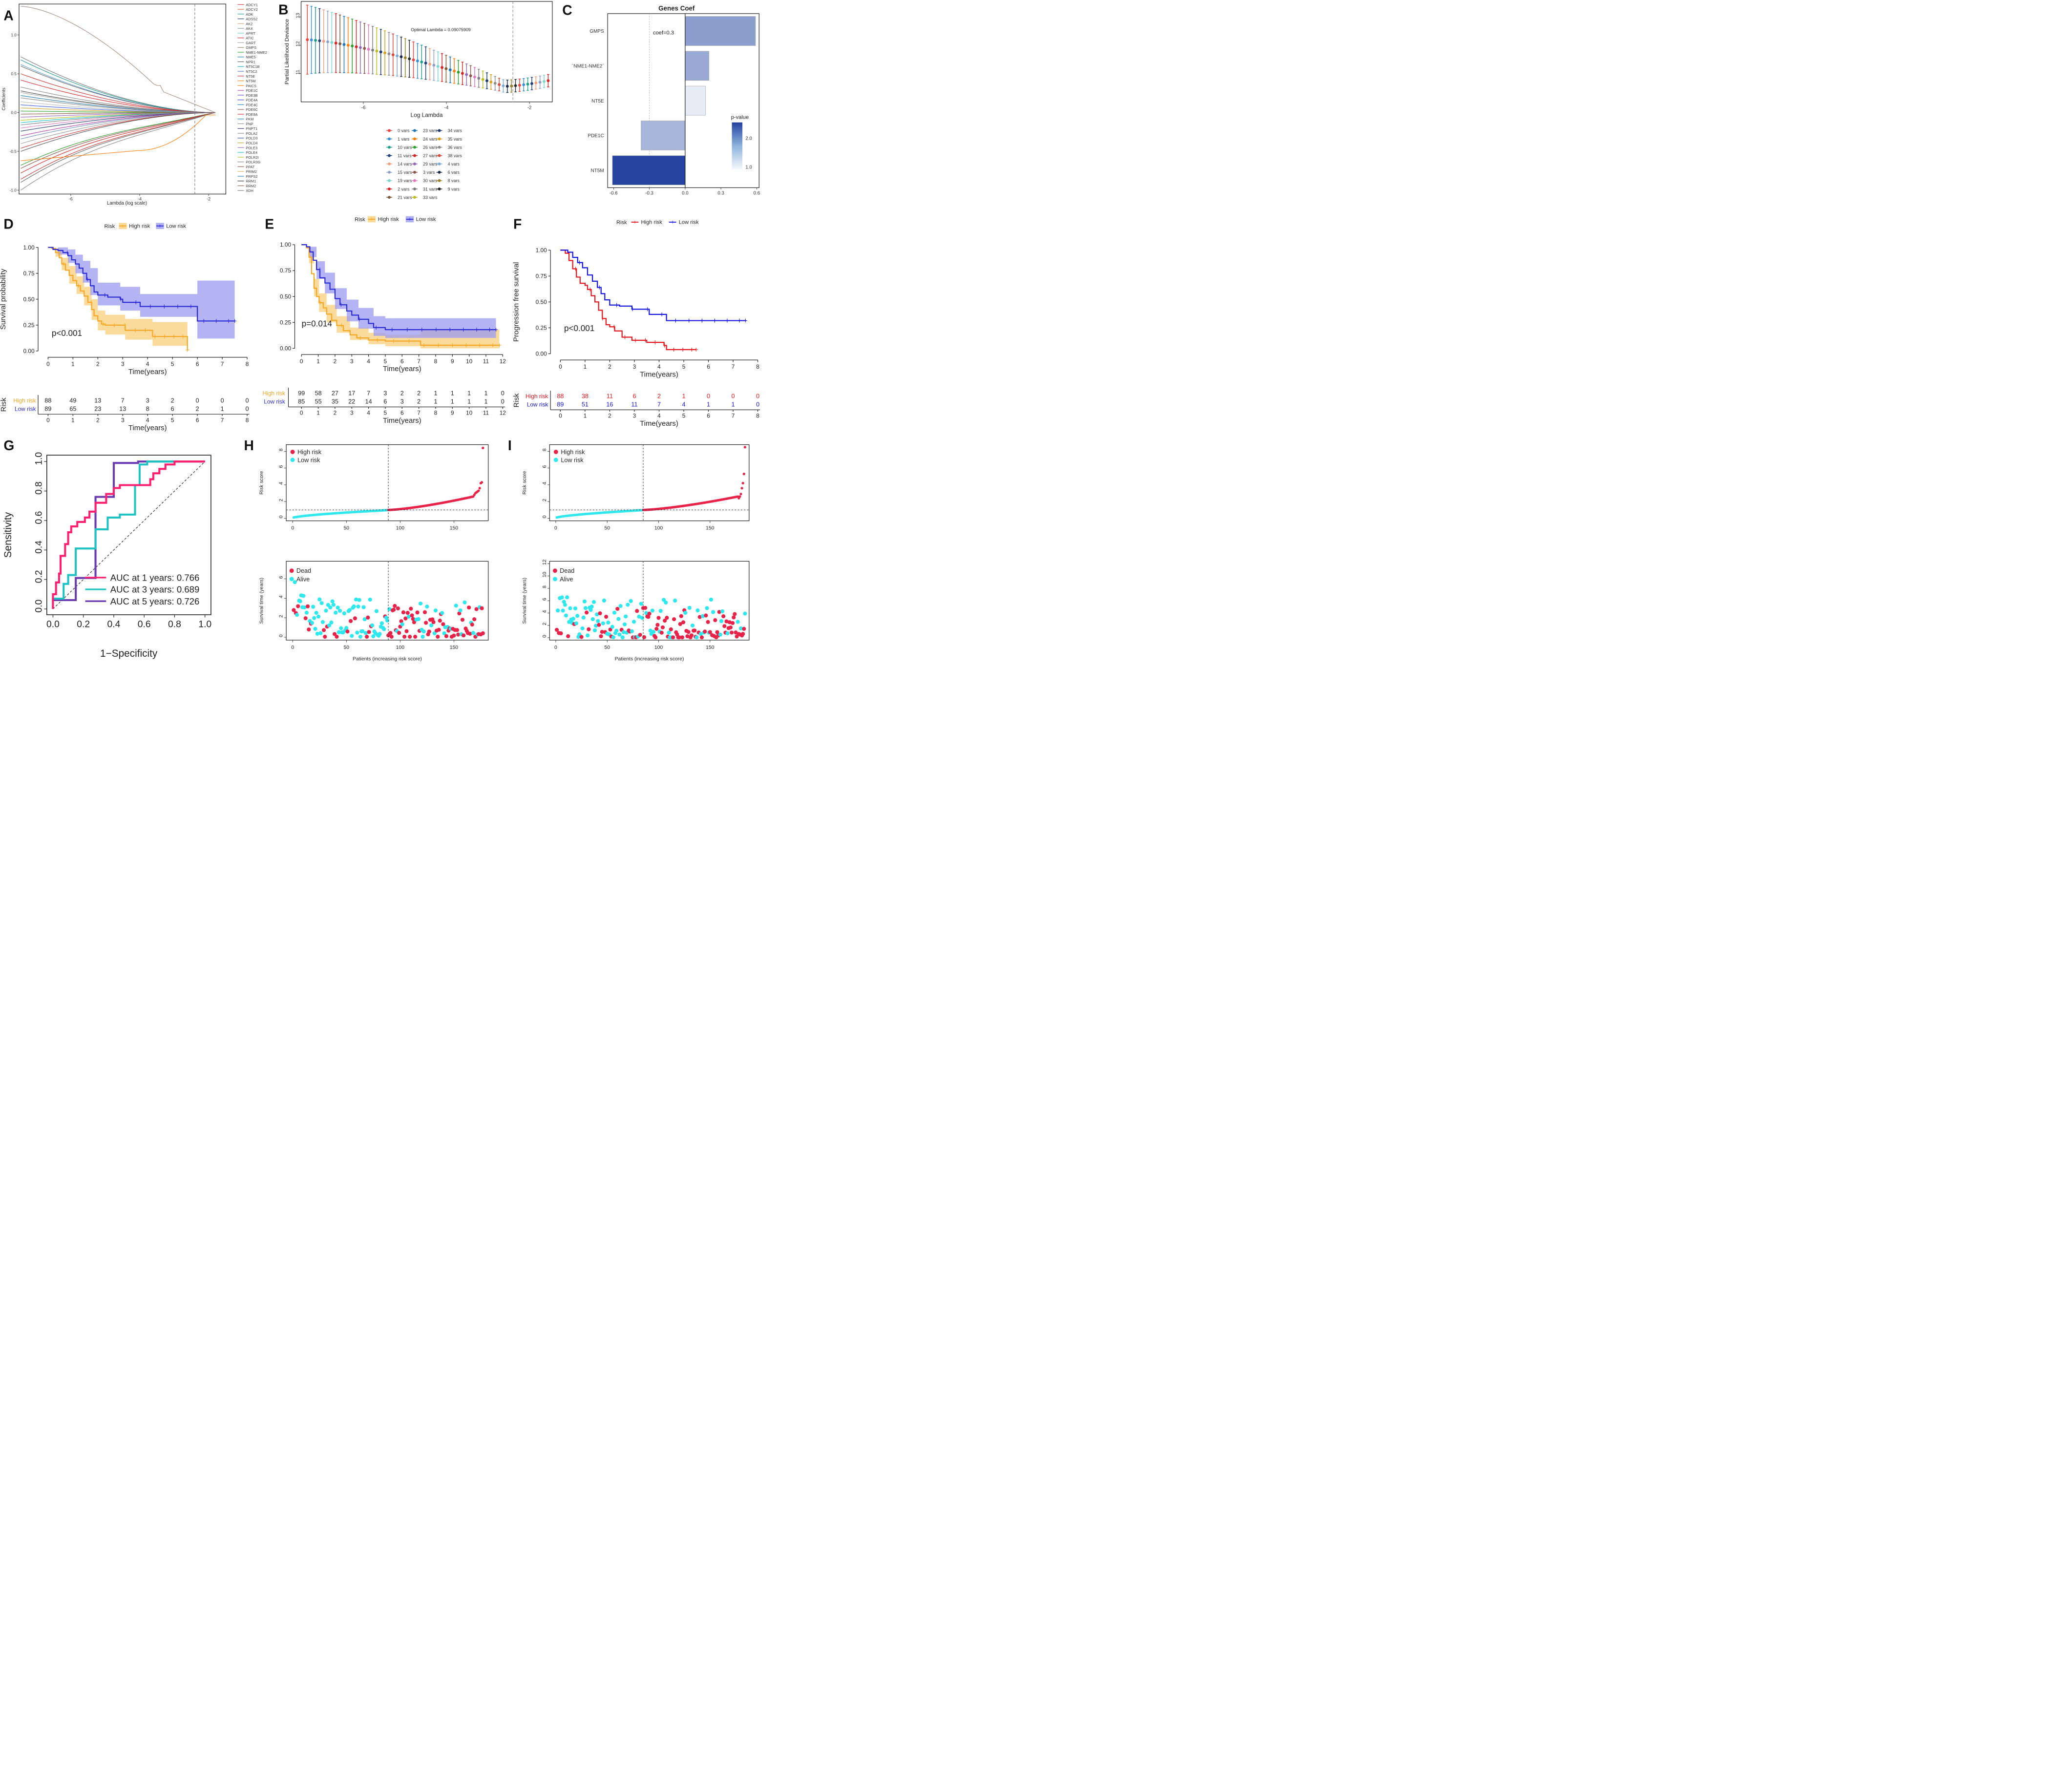 This screenshot has height=1792, width=2062. What do you see at coordinates (317, 323) in the screenshot?
I see `p-value-annotation: p=0.014` at bounding box center [317, 323].